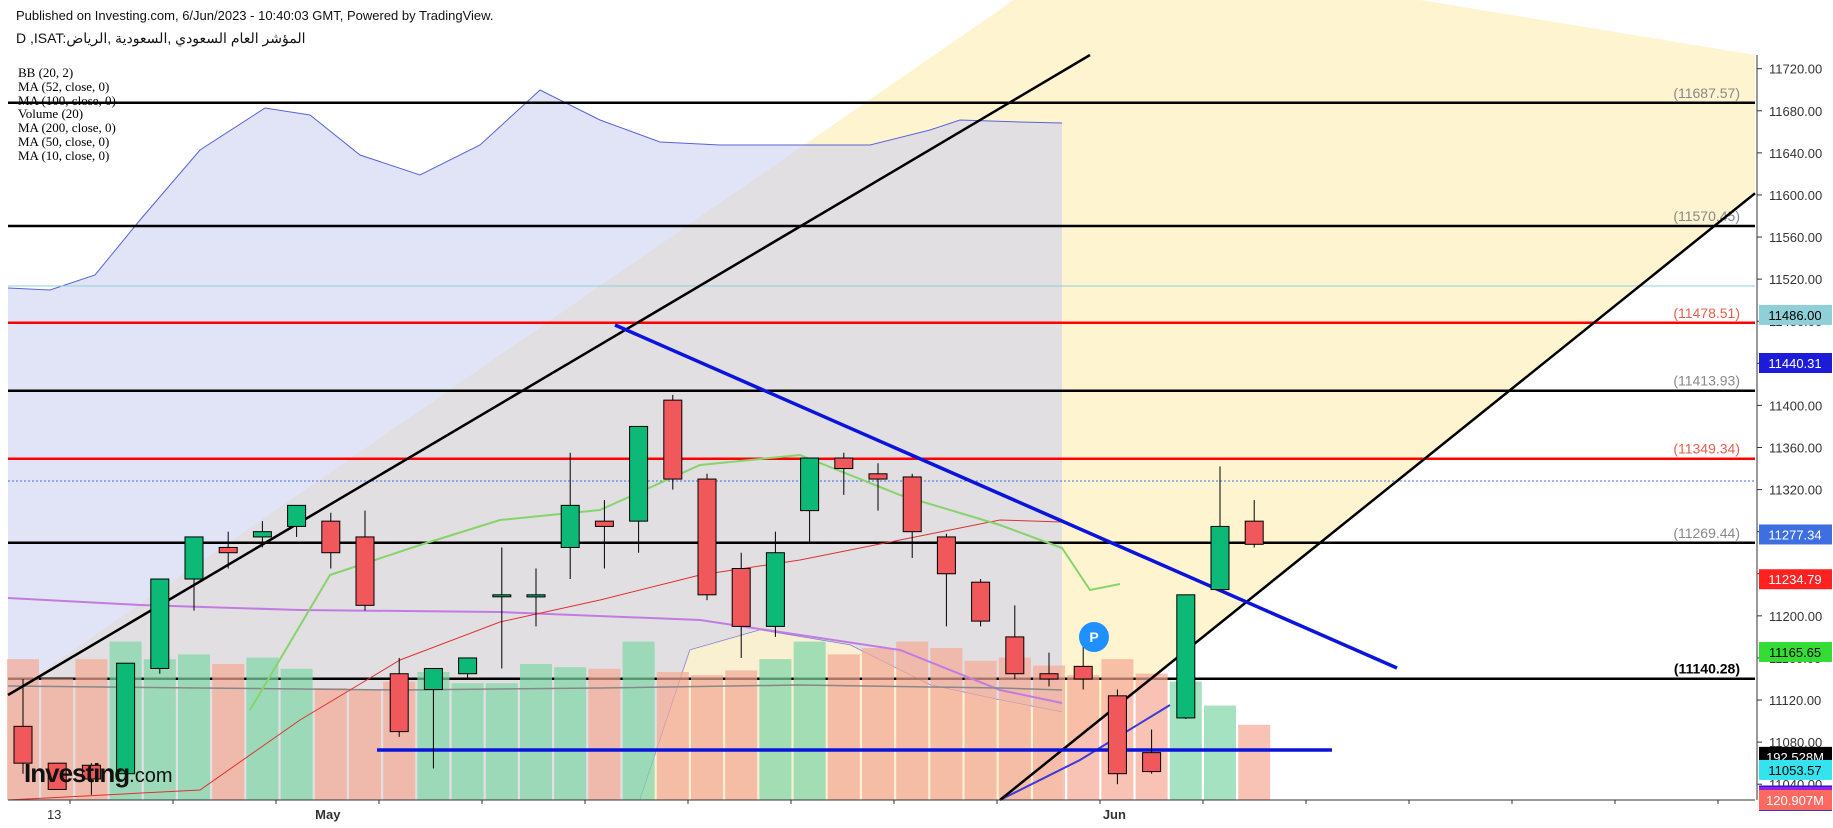 The image size is (1833, 828). What do you see at coordinates (1795, 405) in the screenshot?
I see `price-tick-label: 11400.00` at bounding box center [1795, 405].